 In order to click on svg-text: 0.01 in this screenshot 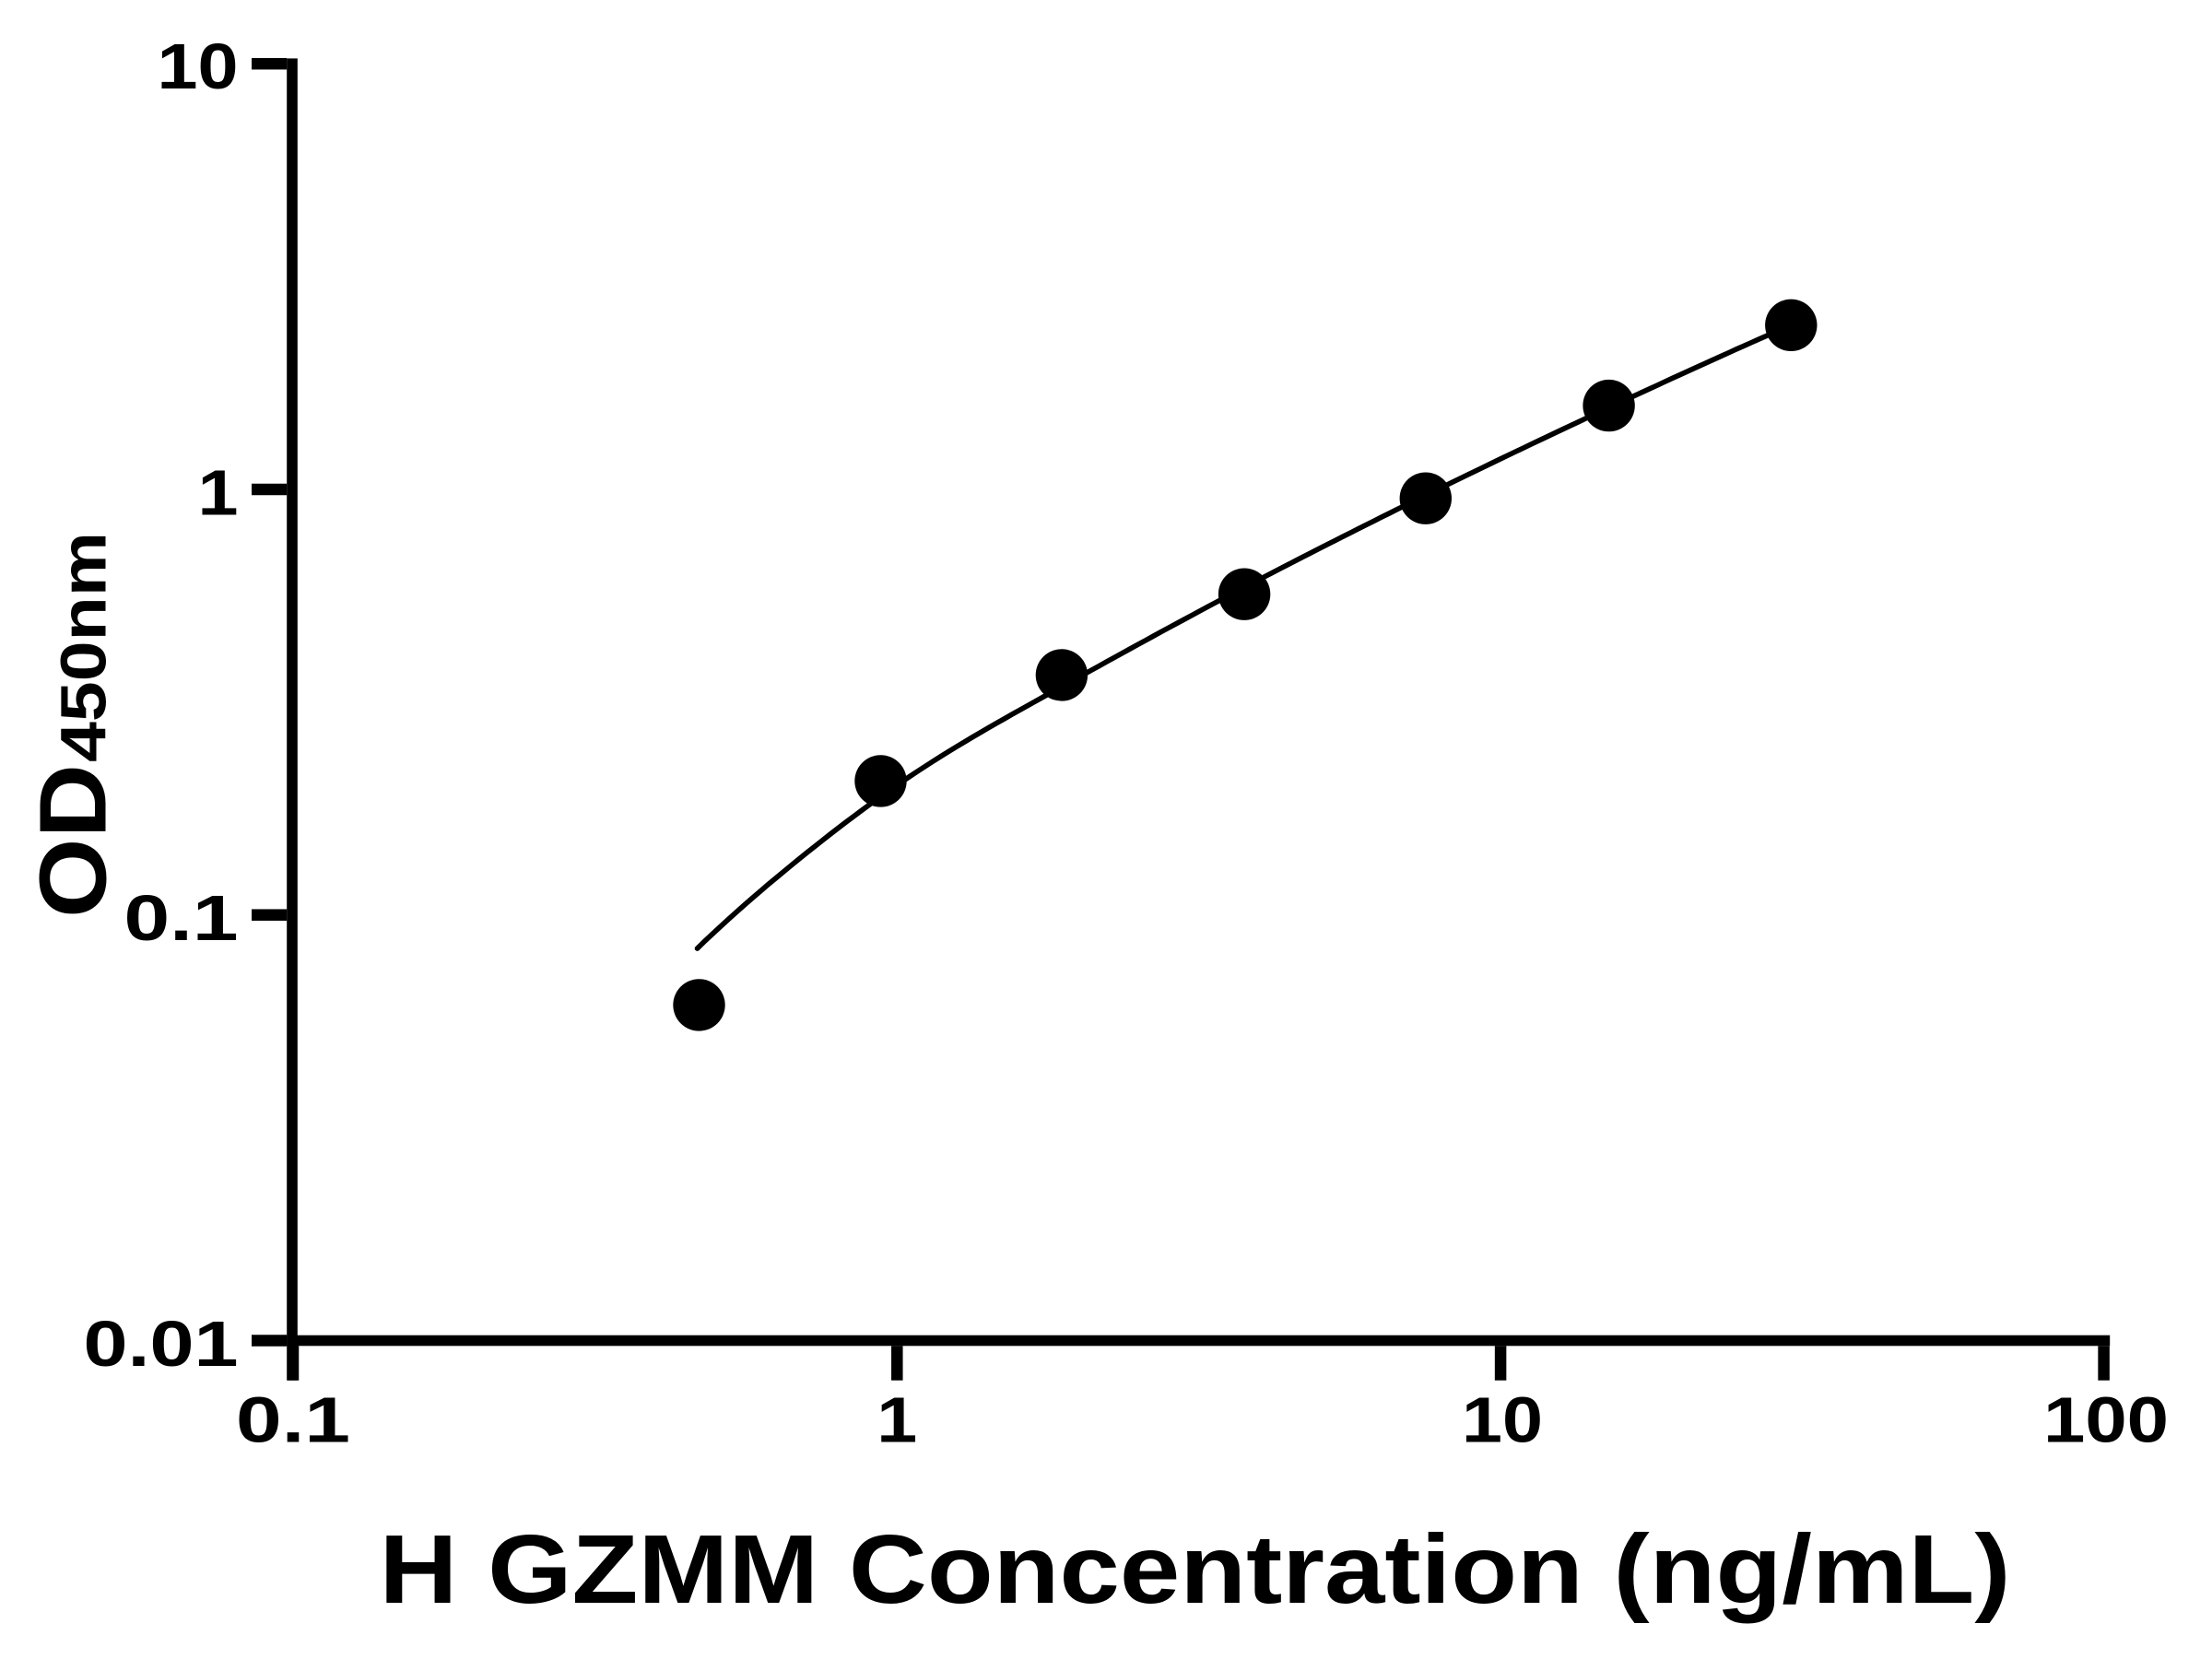, I will do `click(161, 1344)`.